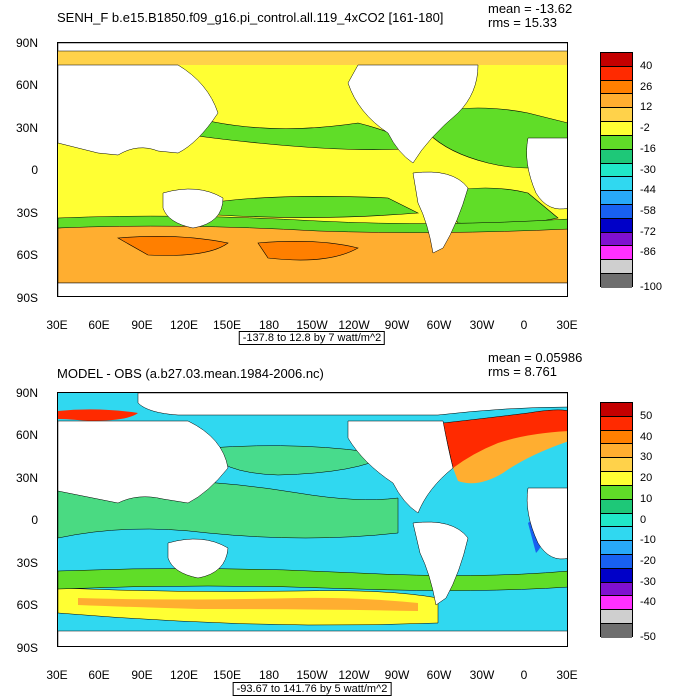 This screenshot has height=700, width=700. Describe the element at coordinates (646, 415) in the screenshot. I see `colorbar-label: 50` at that location.